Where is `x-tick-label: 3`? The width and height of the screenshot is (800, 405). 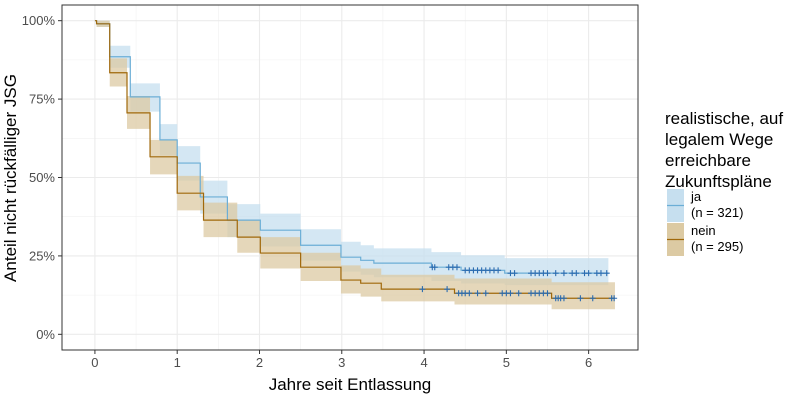
x-tick-label: 3 is located at coordinates (341, 362).